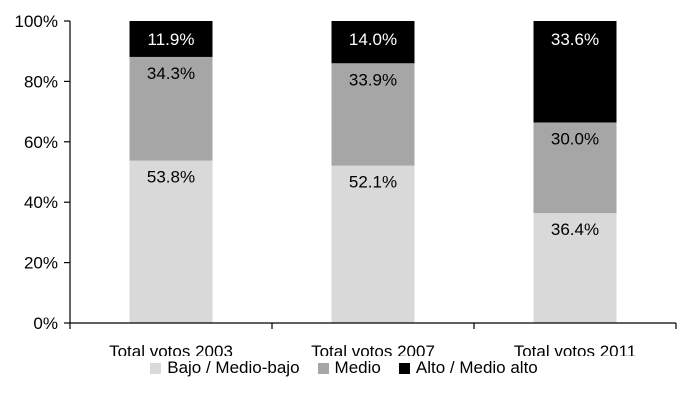 The image size is (688, 404). Describe the element at coordinates (171, 349) in the screenshot. I see `x-category-label: Total votos 2003` at that location.